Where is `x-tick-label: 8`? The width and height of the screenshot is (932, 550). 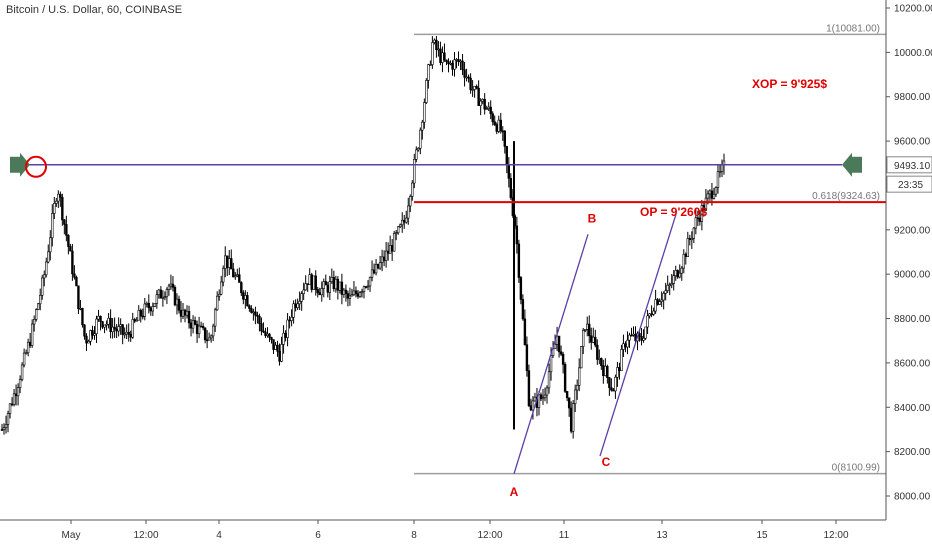 x-tick-label: 8 is located at coordinates (414, 535).